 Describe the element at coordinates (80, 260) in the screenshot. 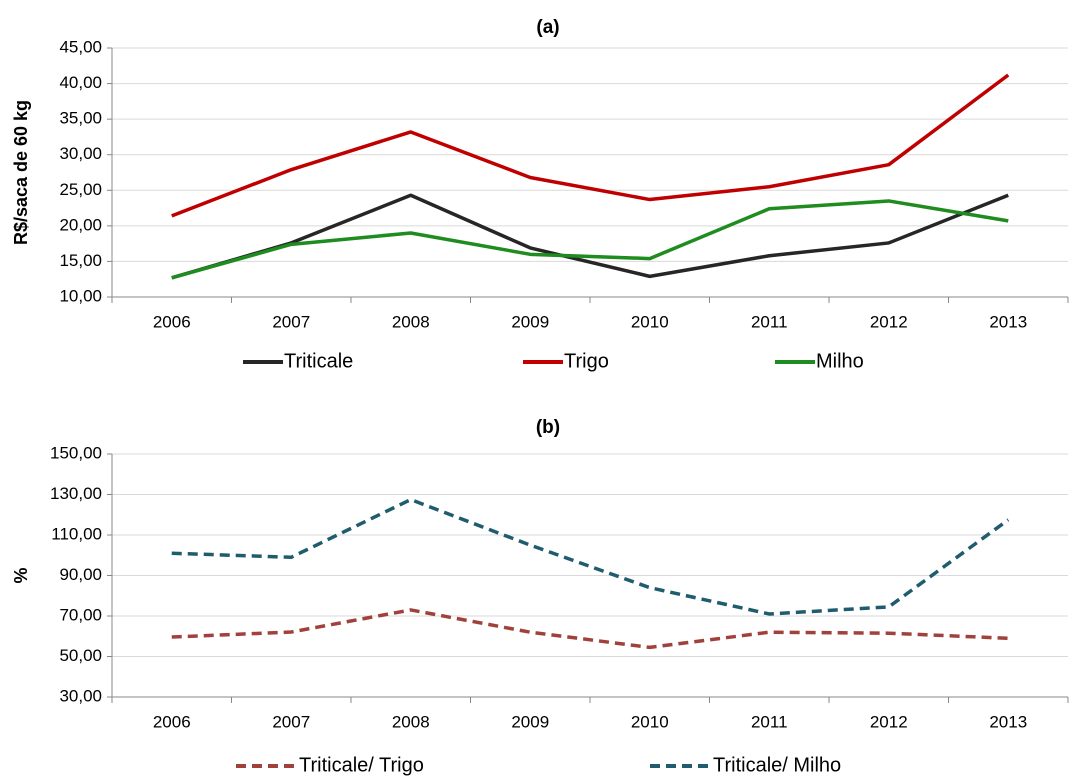

I see `y-tick-label: 15,00` at that location.